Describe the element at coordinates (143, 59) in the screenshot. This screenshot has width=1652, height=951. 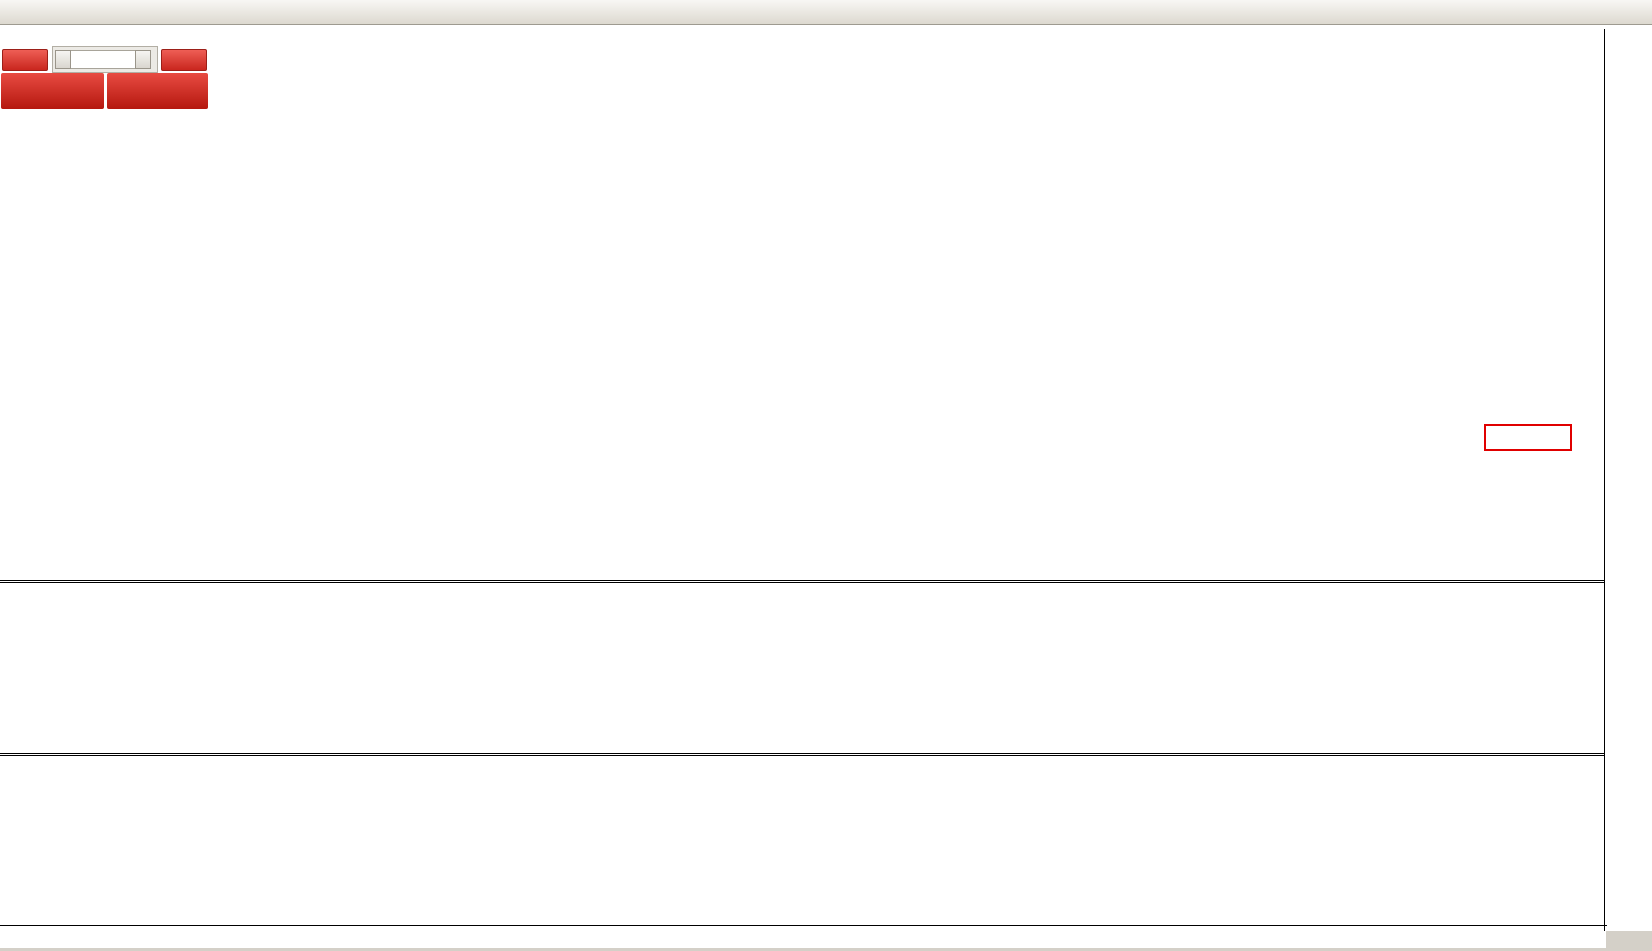
I see `volume-increase-button` at that location.